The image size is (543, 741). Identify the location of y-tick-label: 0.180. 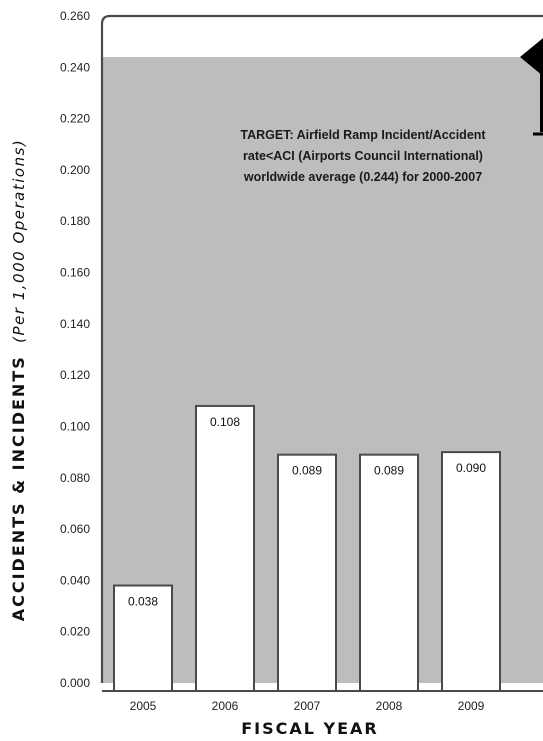
(75, 221).